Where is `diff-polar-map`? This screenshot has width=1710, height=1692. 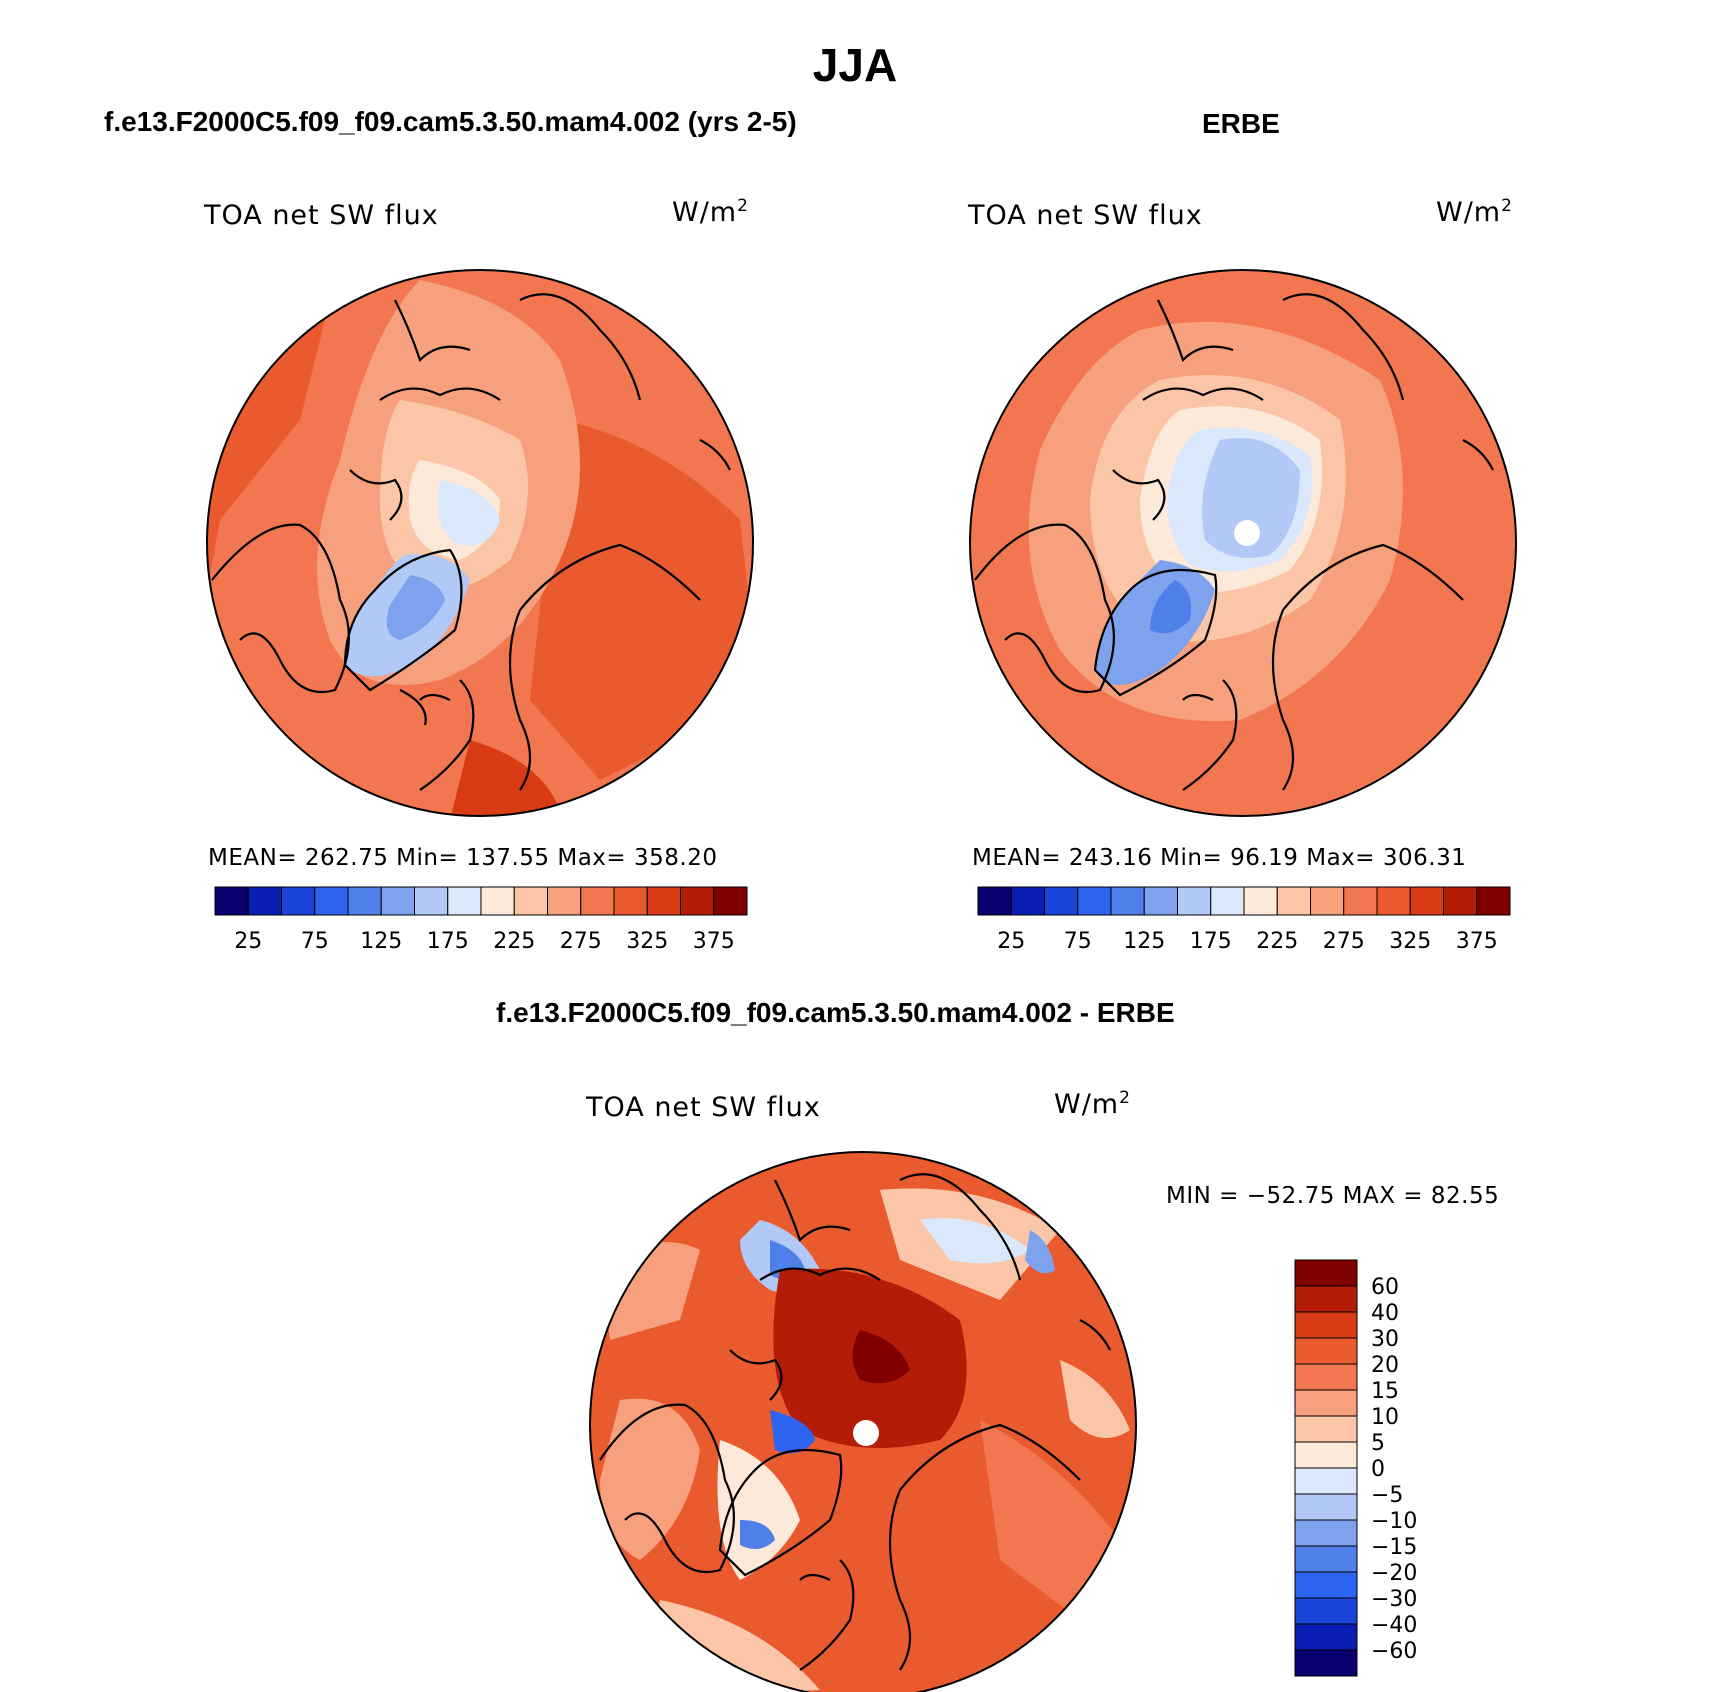
diff-polar-map is located at coordinates (863, 1421).